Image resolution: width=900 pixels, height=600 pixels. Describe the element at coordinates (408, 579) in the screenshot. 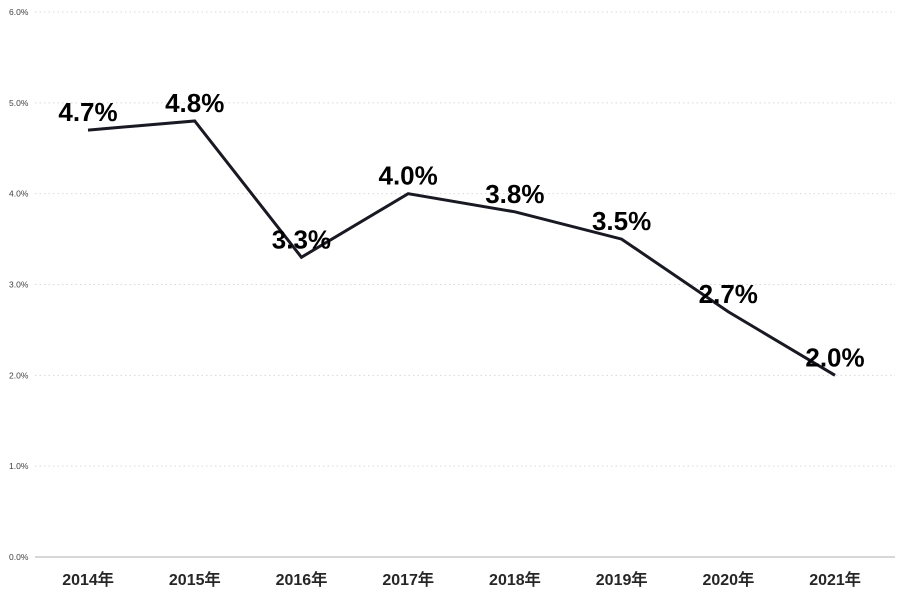

I see `x-axis-tick-label: 2017年` at that location.